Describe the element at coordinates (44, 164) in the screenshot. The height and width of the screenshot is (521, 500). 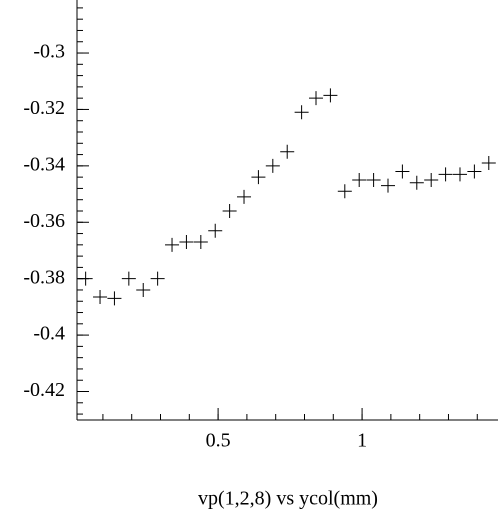
I see `y-tick-label: -0.34` at that location.